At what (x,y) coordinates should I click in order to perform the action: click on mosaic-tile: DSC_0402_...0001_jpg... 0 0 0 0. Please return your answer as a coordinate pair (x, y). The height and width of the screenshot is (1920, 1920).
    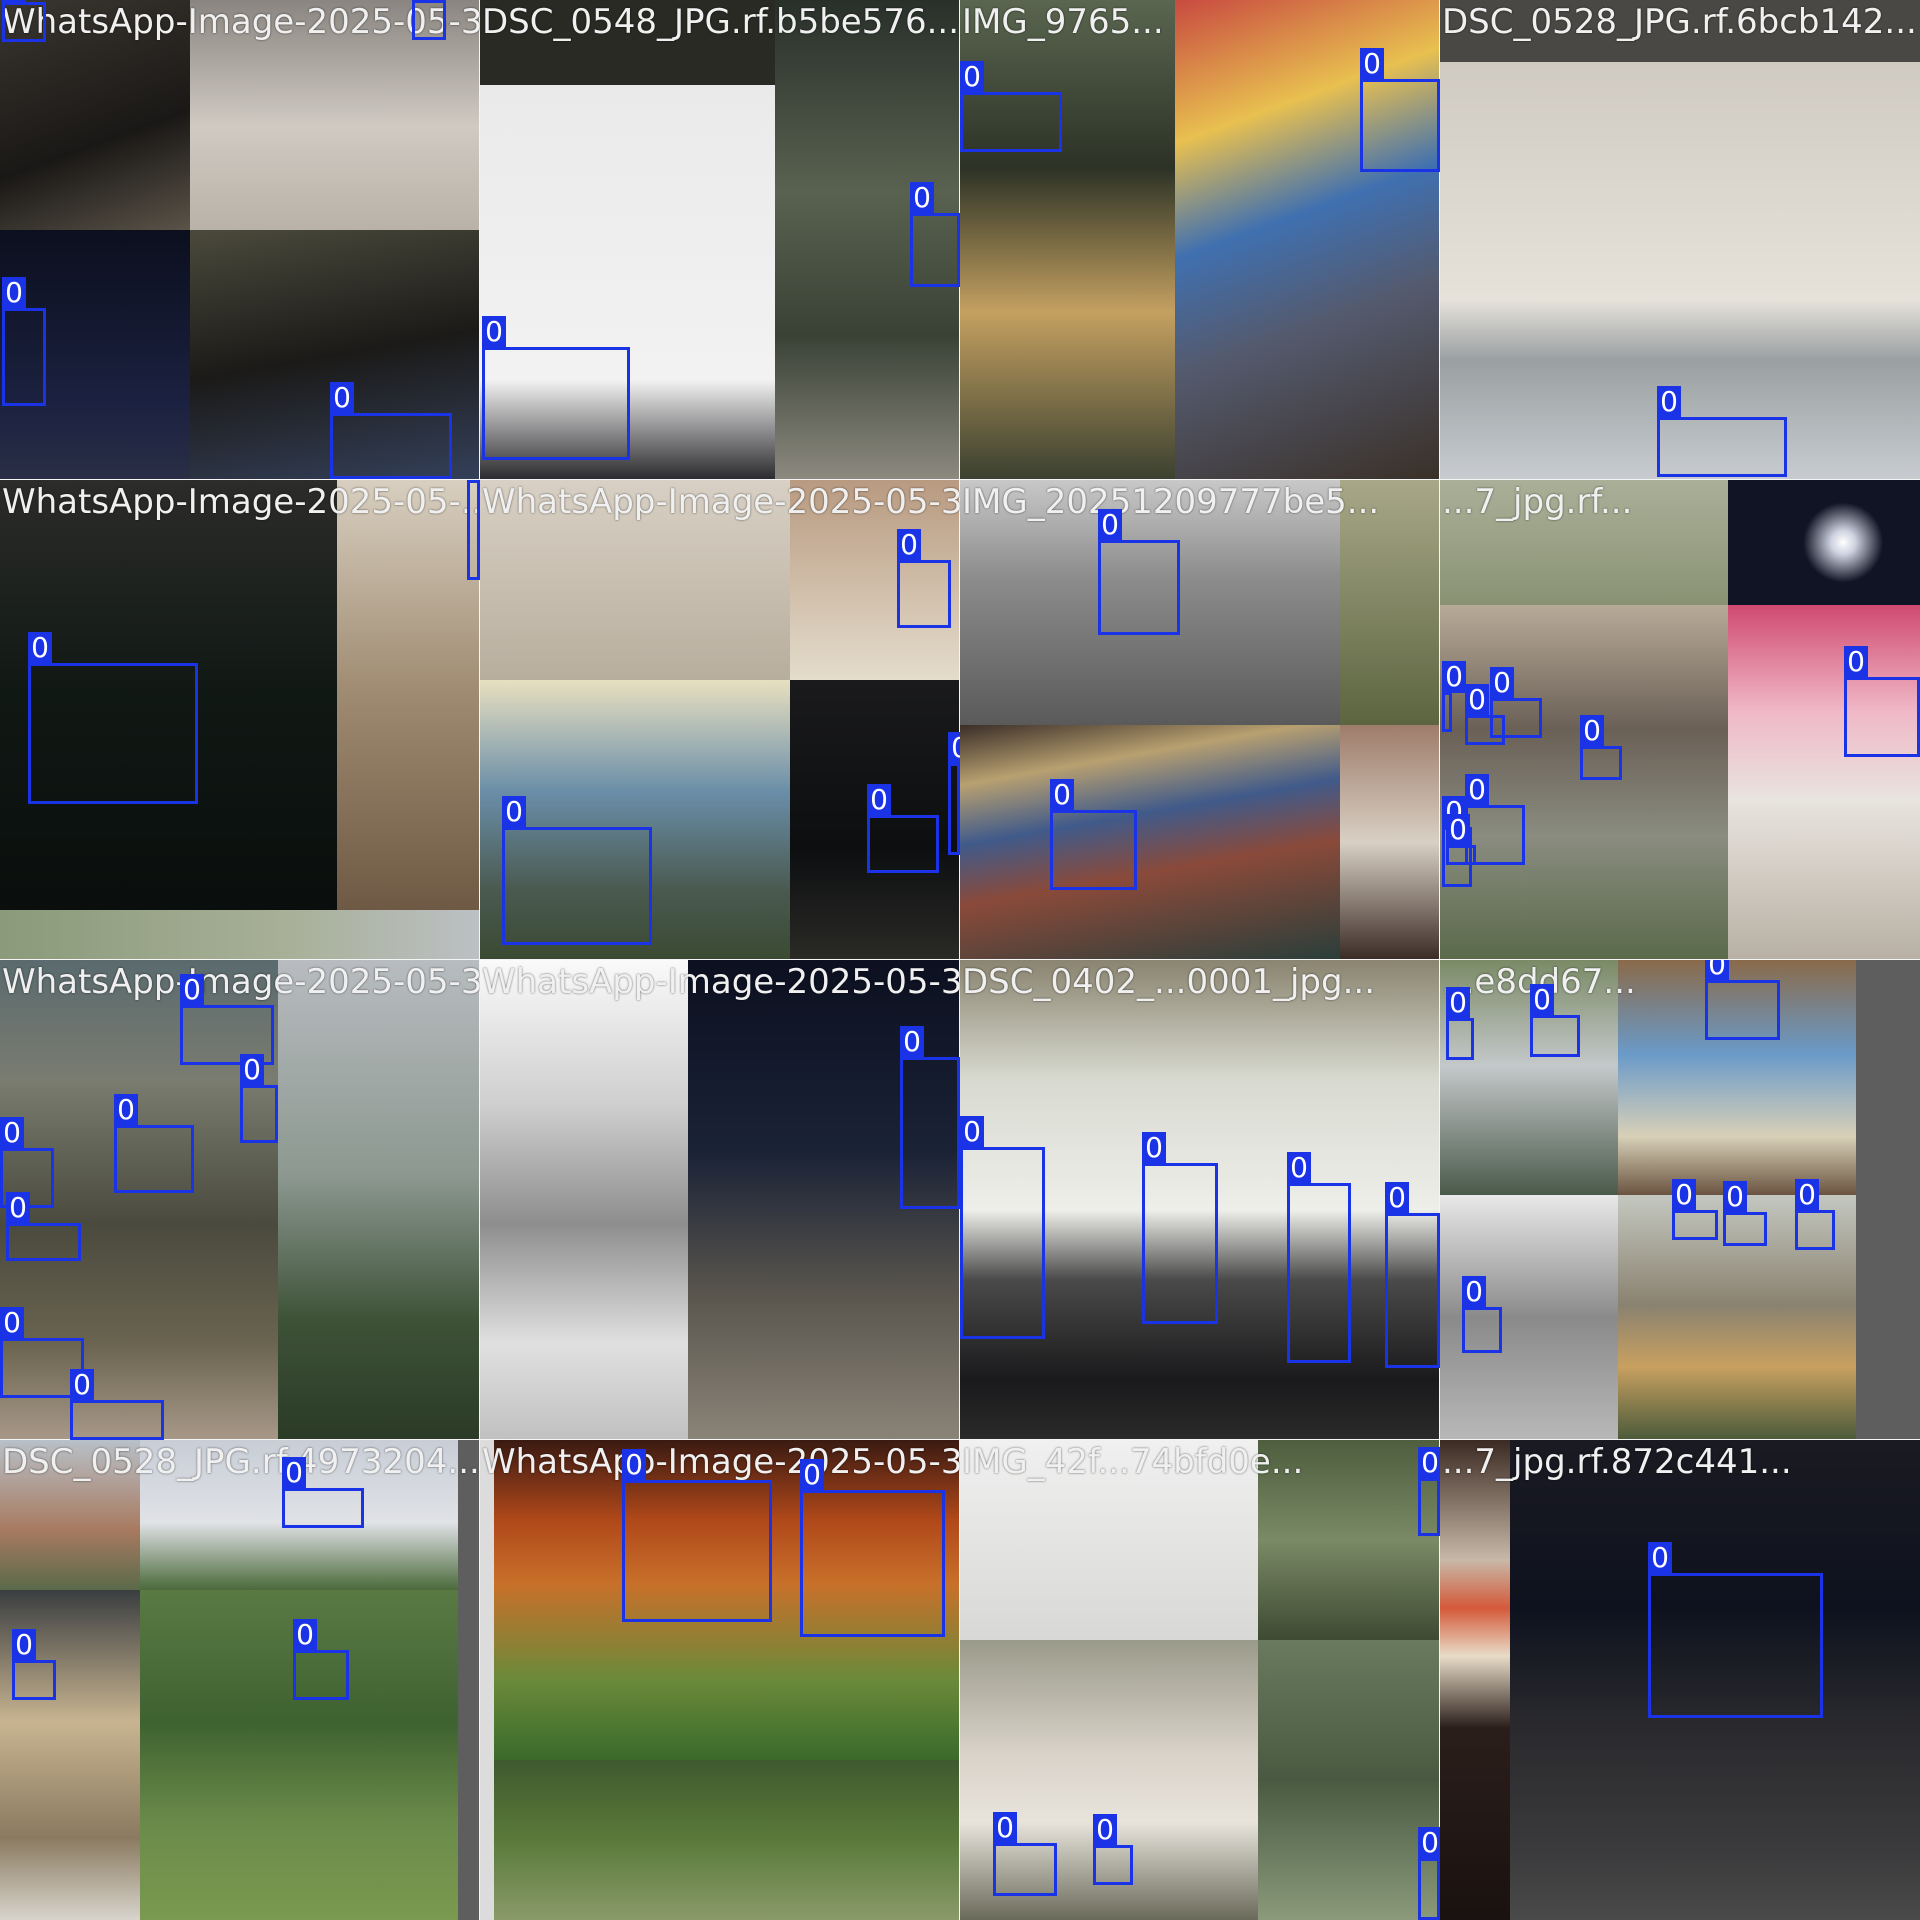
    Looking at the image, I should click on (1200, 1200).